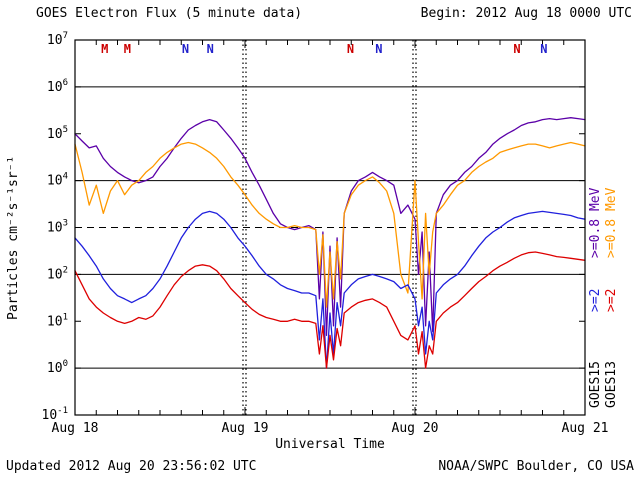 This screenshot has height=480, width=640. Describe the element at coordinates (169, 13) in the screenshot. I see `chart-title: GOES Electron Flux (5 minute data)` at that location.